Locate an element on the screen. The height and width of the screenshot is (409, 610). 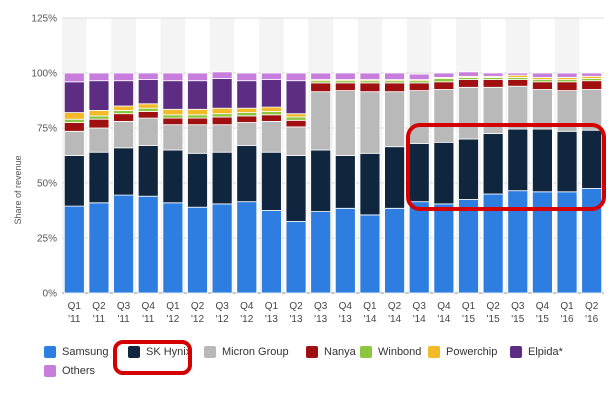
legend-label: Micron Group is located at coordinates (255, 352).